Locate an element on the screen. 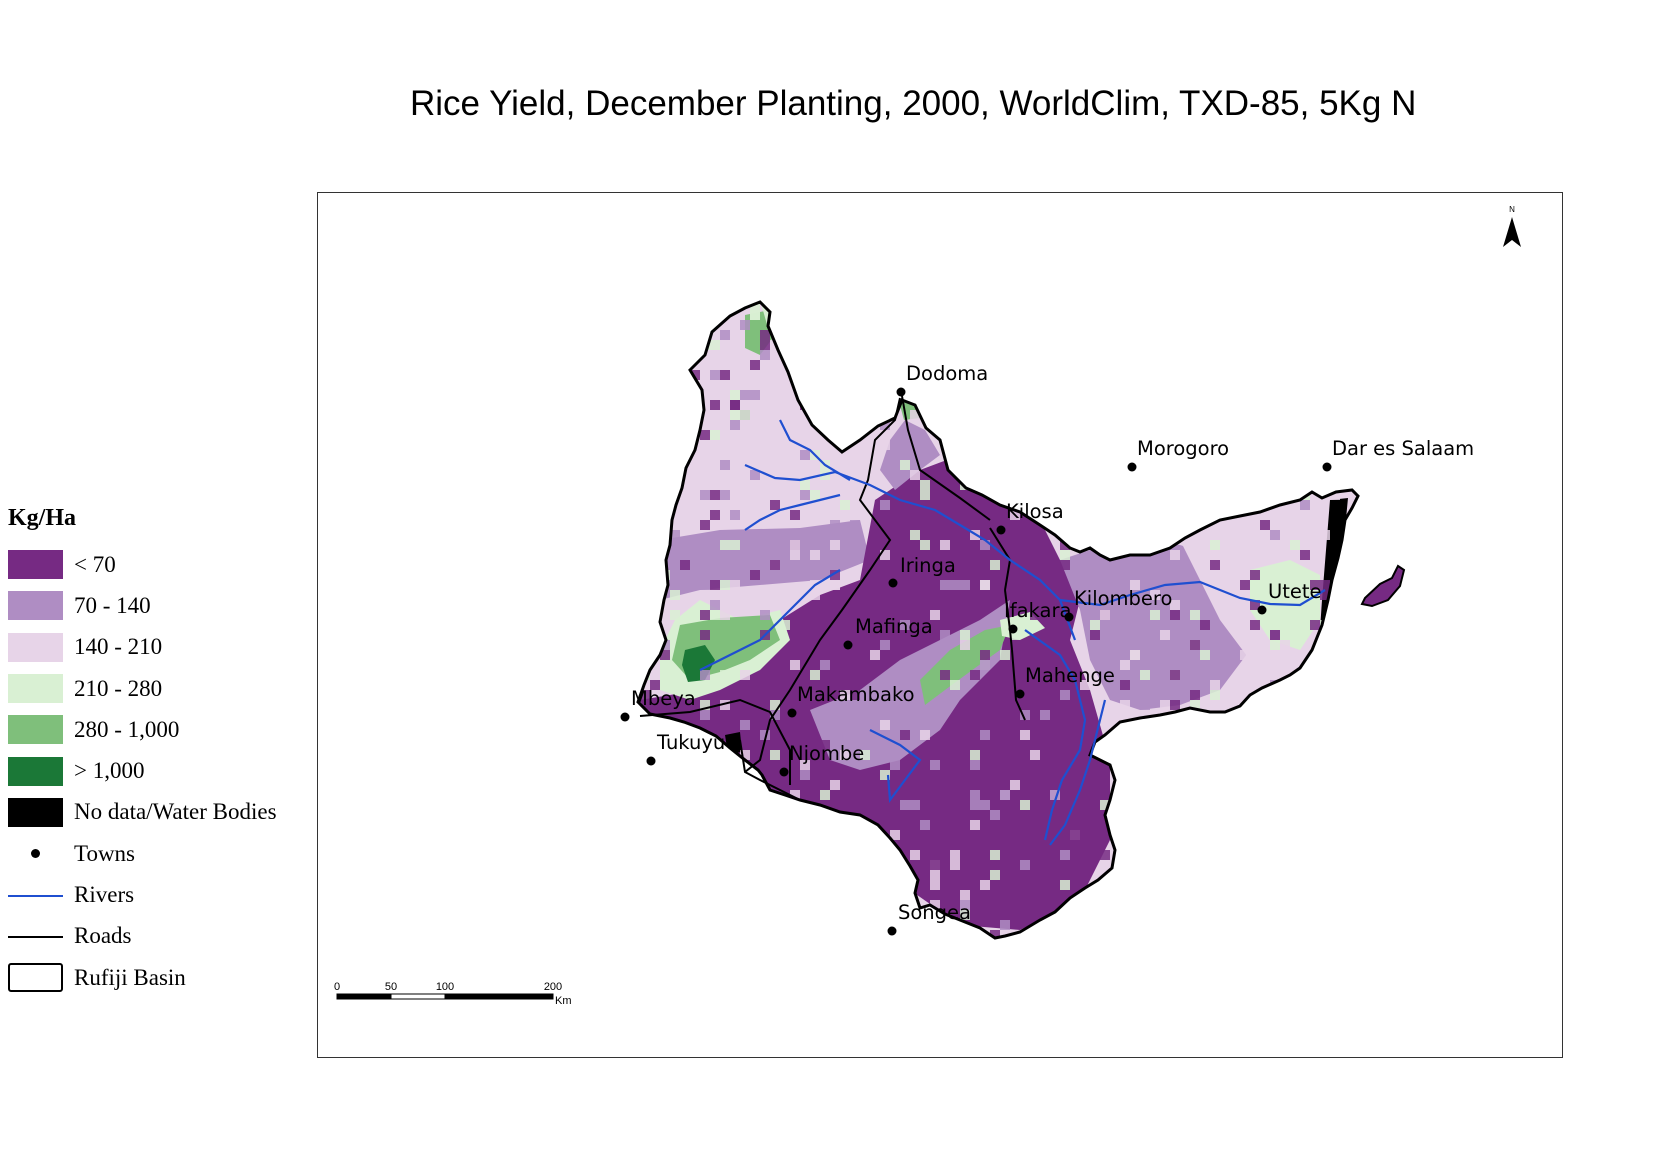 This screenshot has height=1170, width=1653. town-kilombero-marker is located at coordinates (1069, 617).